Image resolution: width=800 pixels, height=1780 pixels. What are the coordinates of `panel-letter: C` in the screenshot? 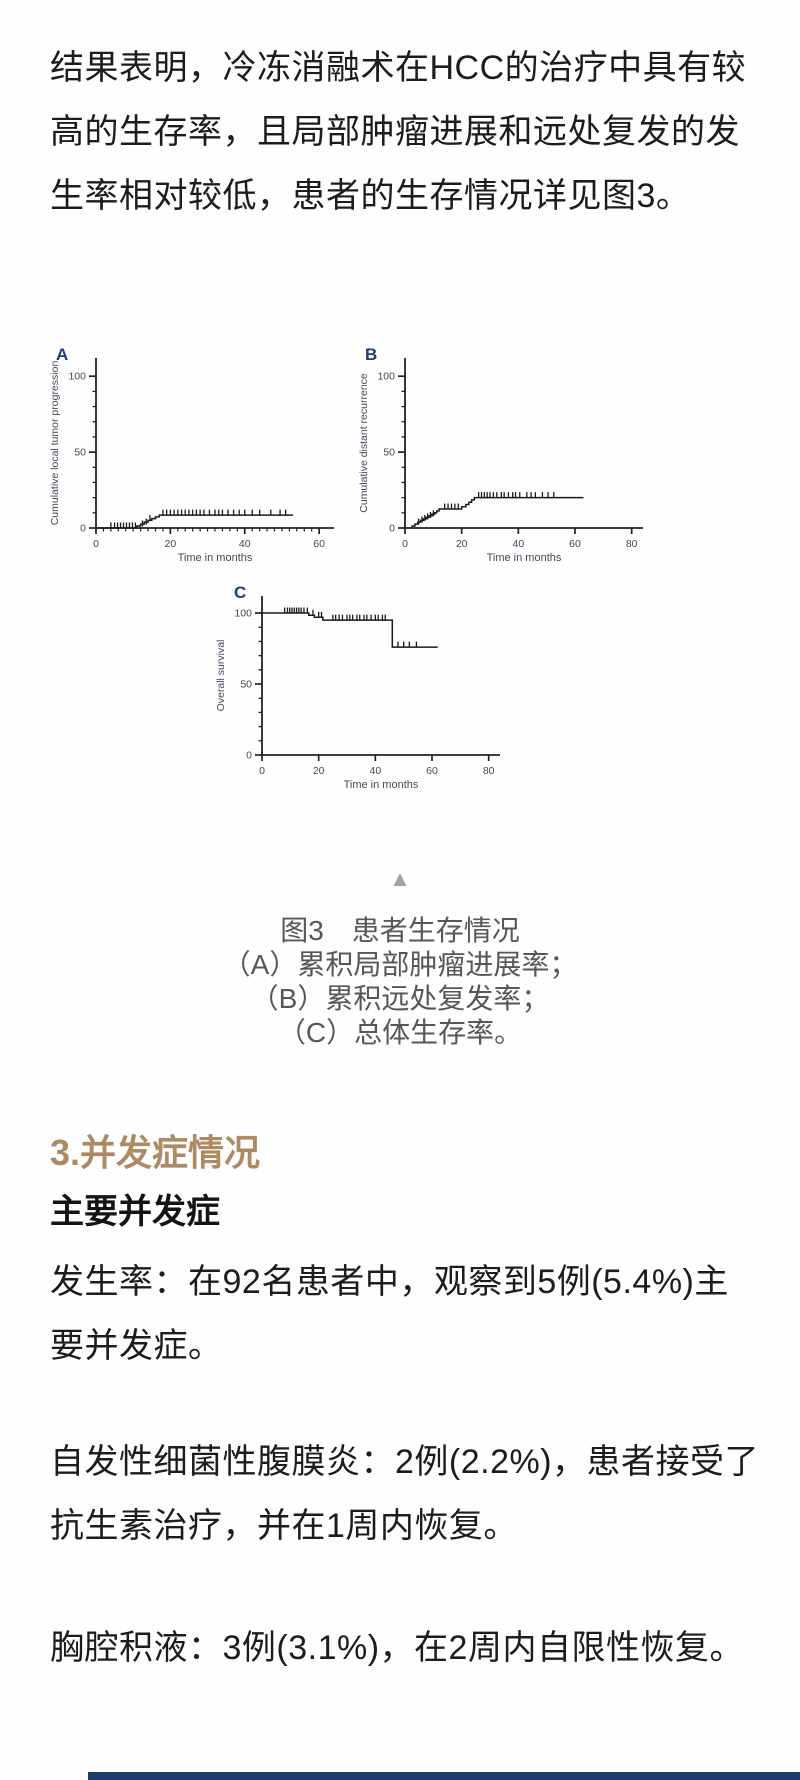 It's located at (240, 592).